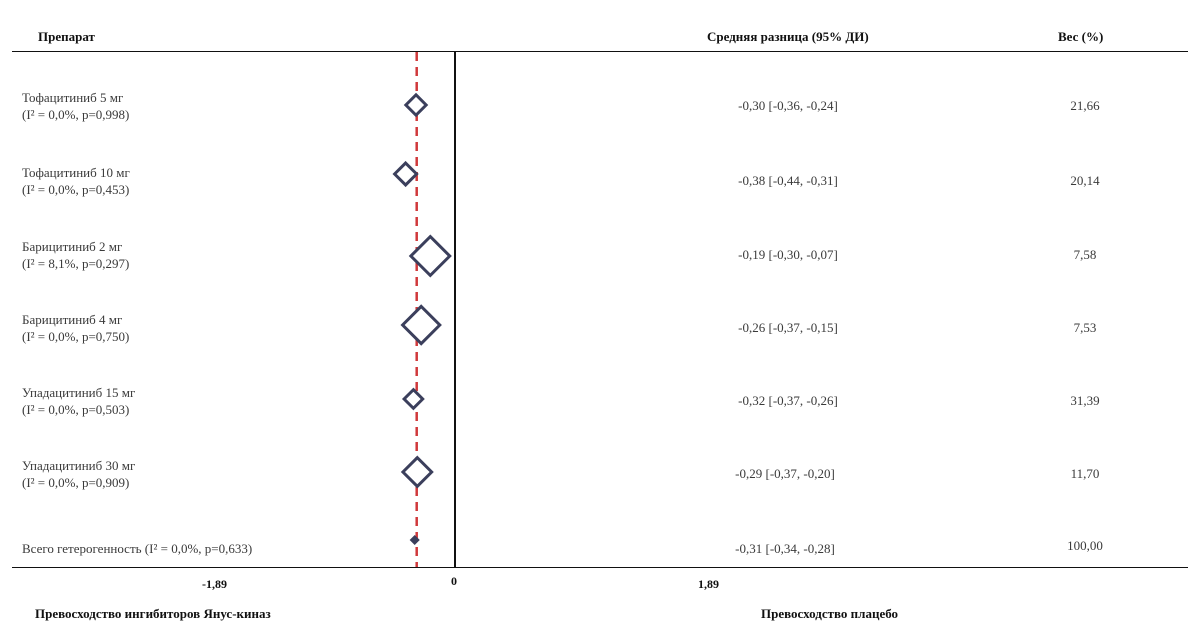 The height and width of the screenshot is (633, 1200). Describe the element at coordinates (76, 189) in the screenshot. I see `row-heterogeneity: (I² = 0,0%, p=0,453)` at that location.